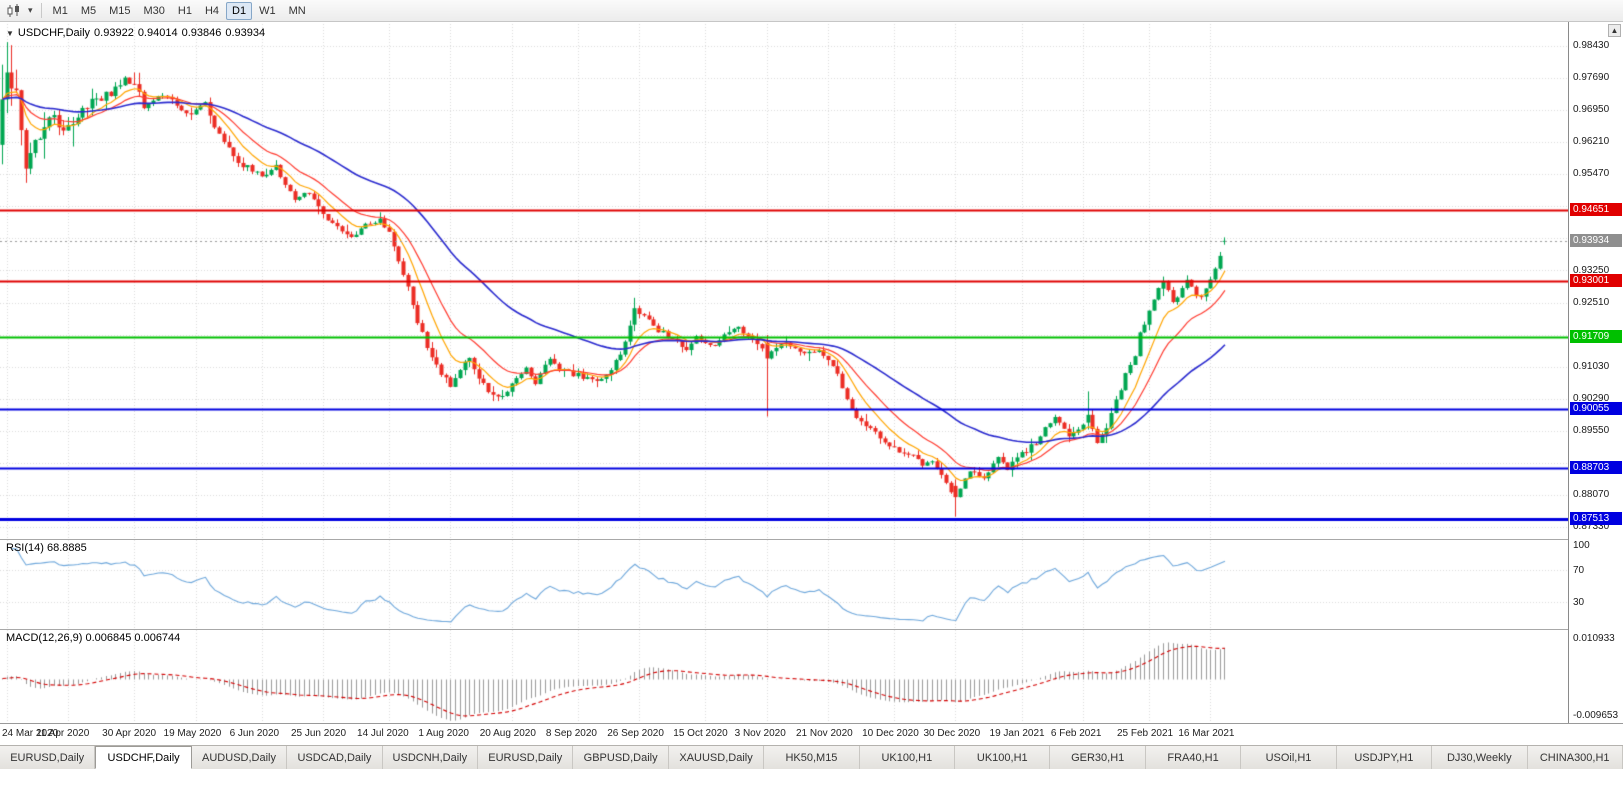  Describe the element at coordinates (239, 10) in the screenshot. I see `timeframe-button-d1: D1` at that location.